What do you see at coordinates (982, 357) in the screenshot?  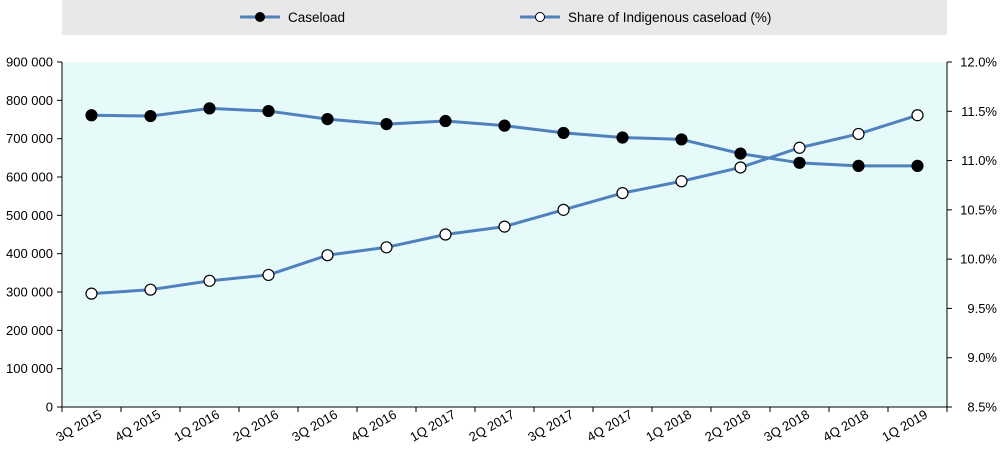 I see `y-right-tick-label: 9.0%` at bounding box center [982, 357].